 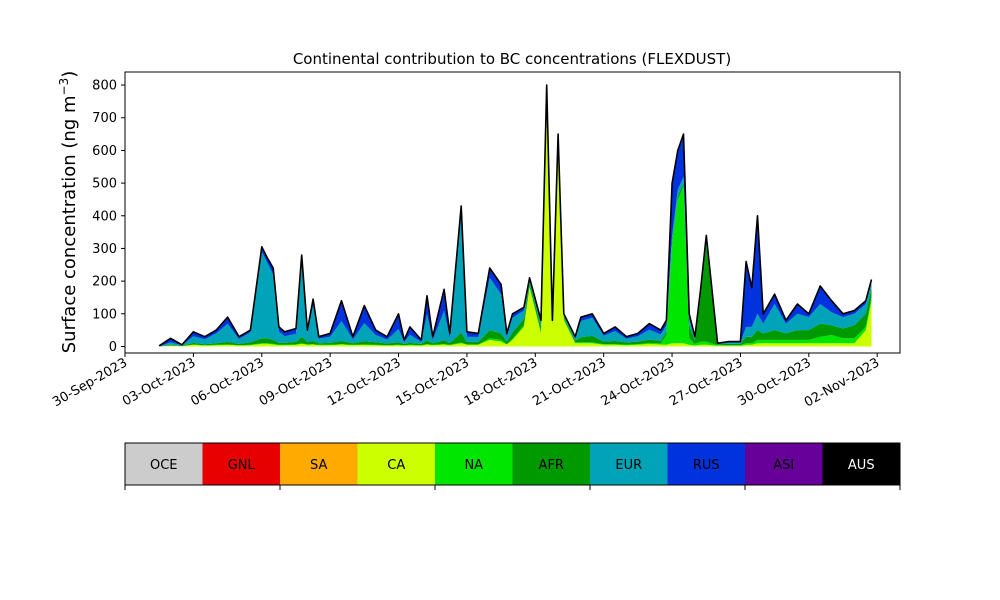 I want to click on y-tick-label: 100, so click(x=104, y=314).